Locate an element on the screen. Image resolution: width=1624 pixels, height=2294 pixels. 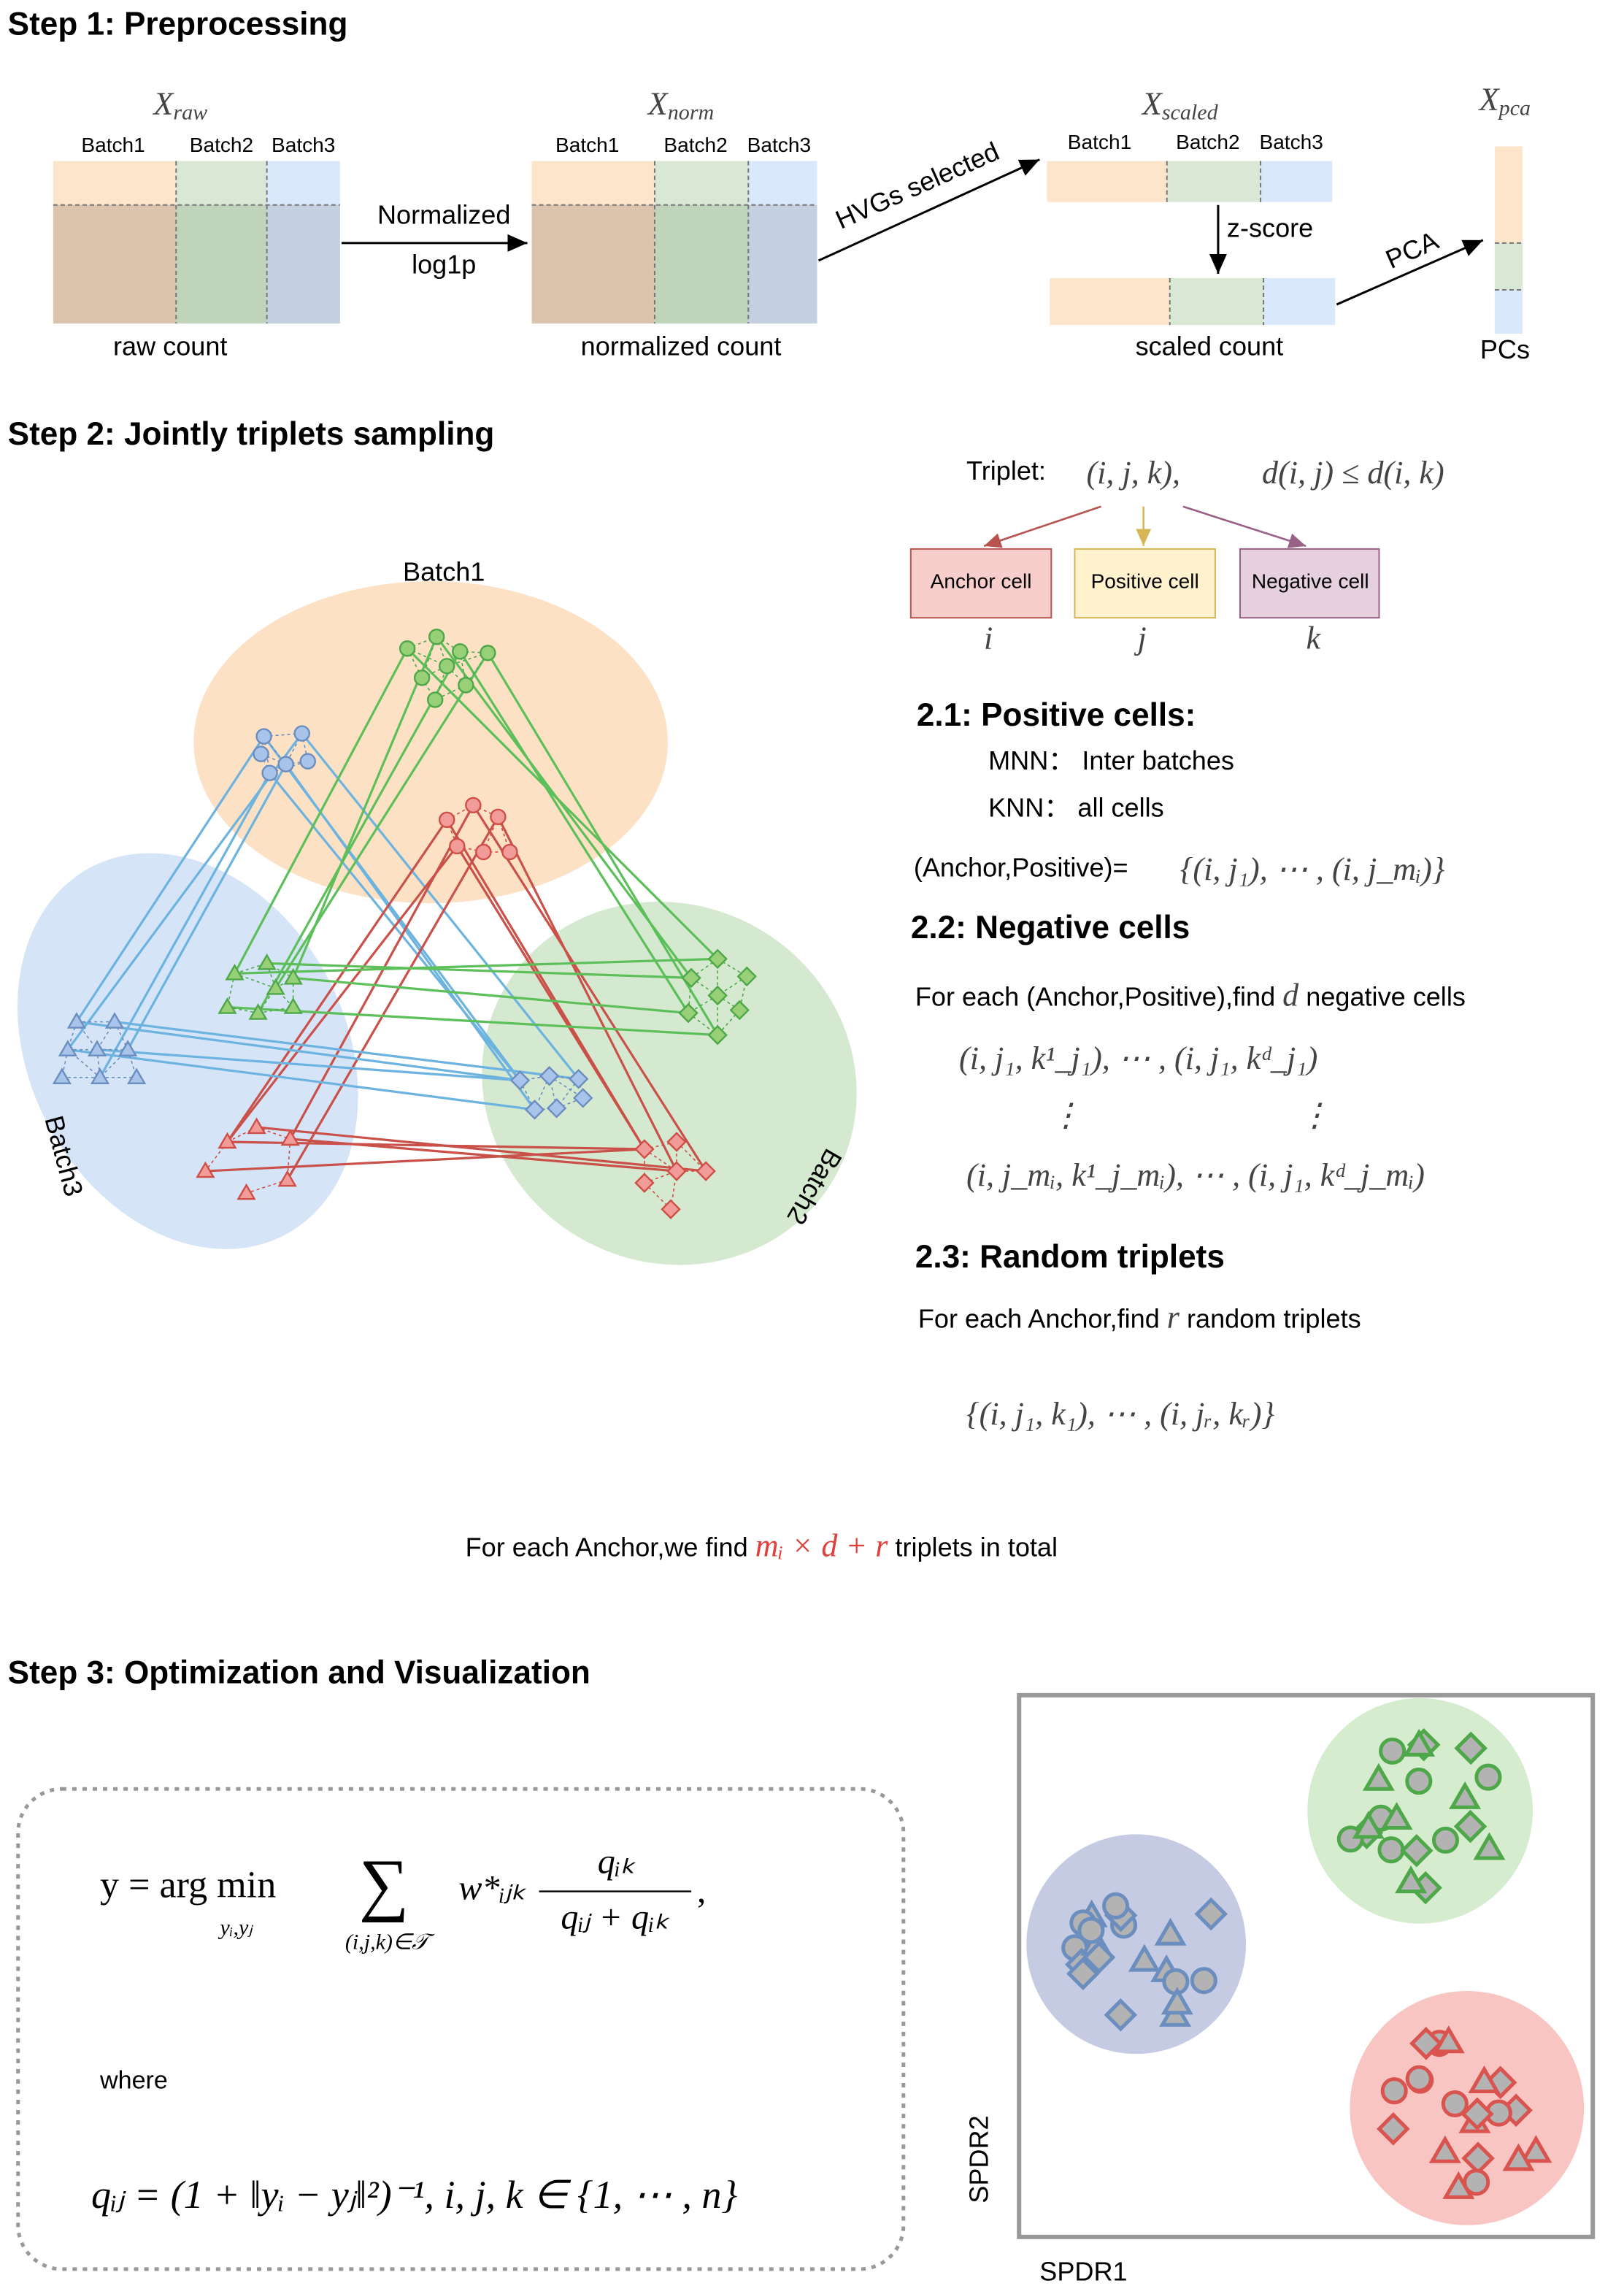
formula-box is located at coordinates (461, 2029).